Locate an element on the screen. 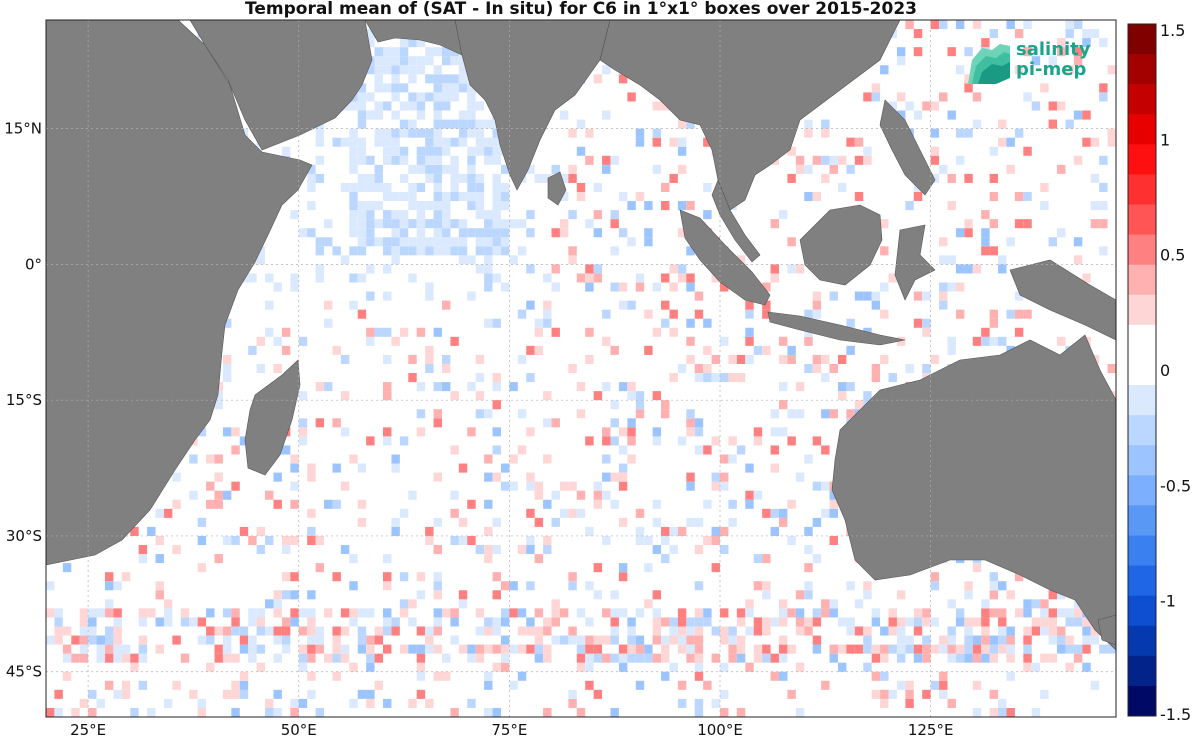 Image resolution: width=1199 pixels, height=740 pixels. malay-peninsula is located at coordinates (736, 221).